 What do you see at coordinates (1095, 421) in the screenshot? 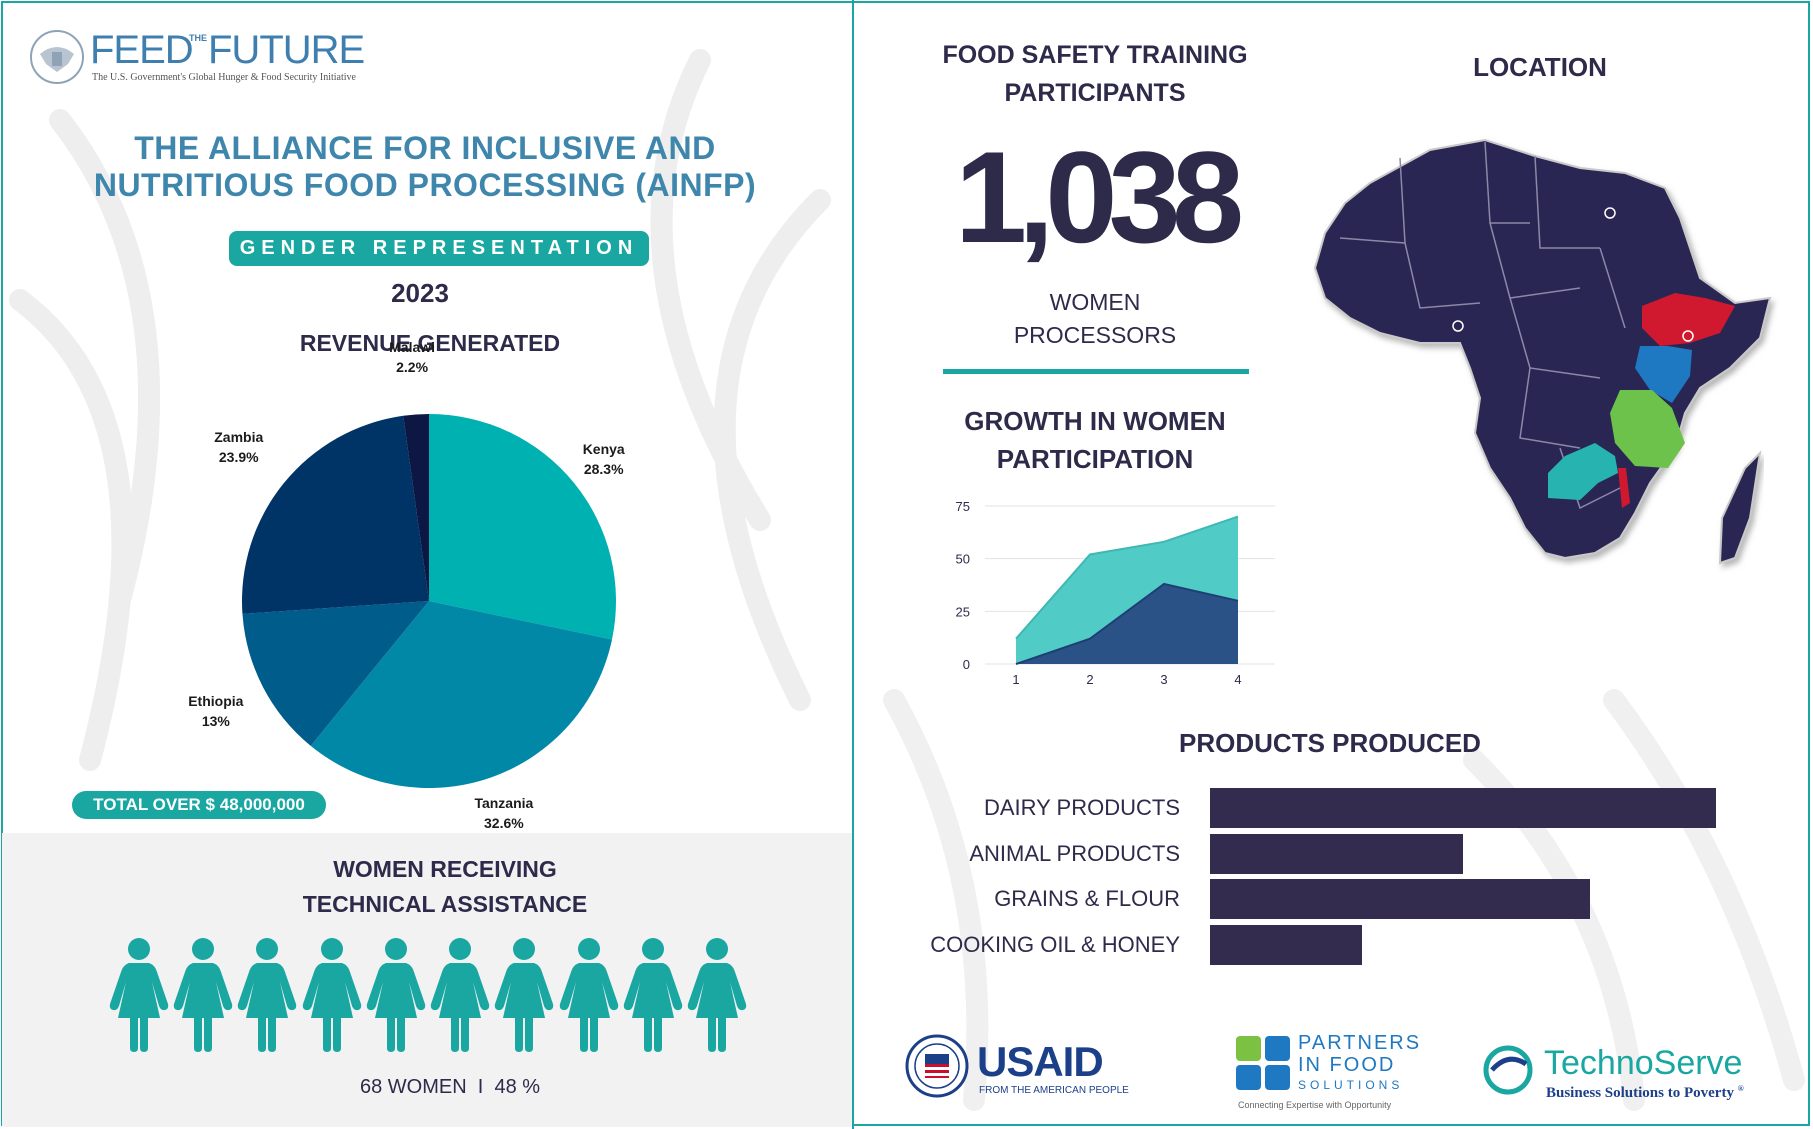
I see `growth-title-line1: GROWTH IN WOMEN` at bounding box center [1095, 421].